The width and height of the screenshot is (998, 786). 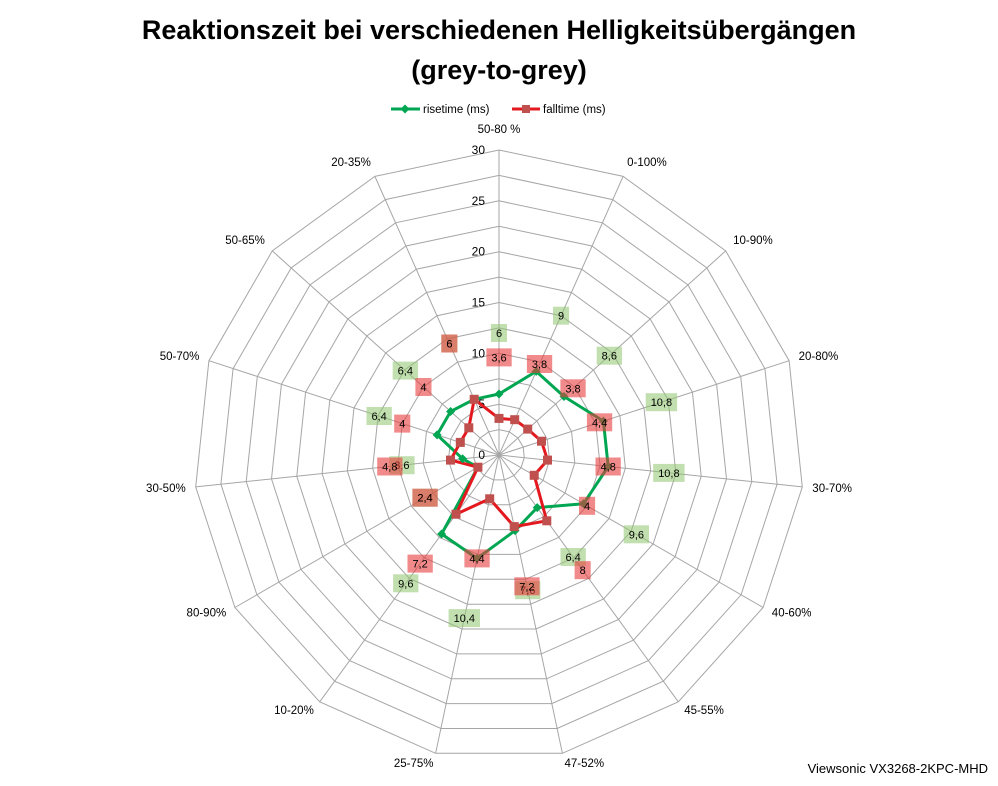 I want to click on data-label-text: 6,4, so click(x=405, y=372).